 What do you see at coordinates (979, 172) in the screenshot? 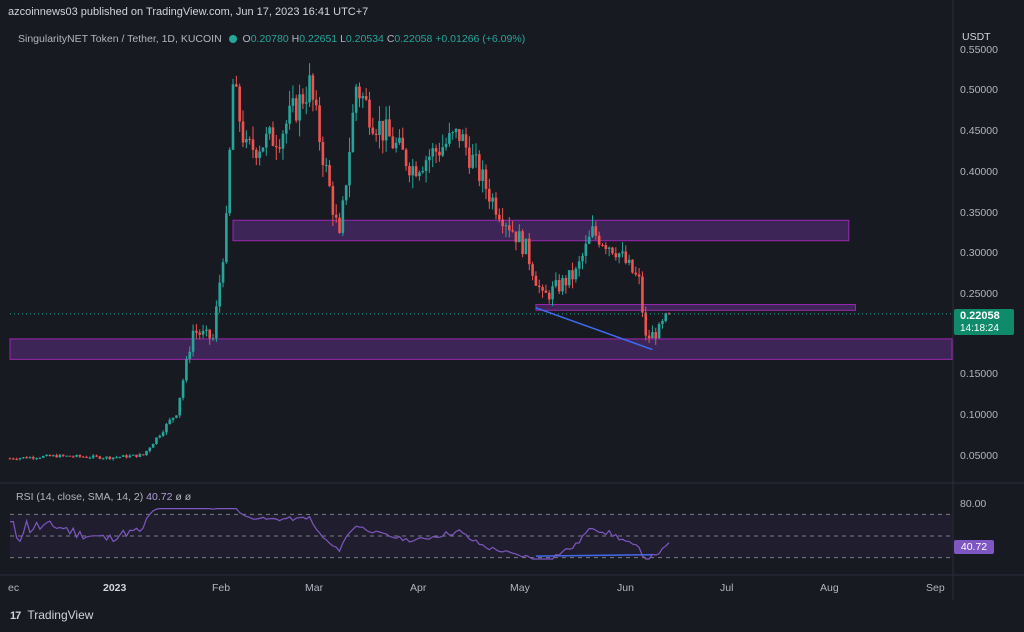
I see `price-tick: 0.40000` at bounding box center [979, 172].